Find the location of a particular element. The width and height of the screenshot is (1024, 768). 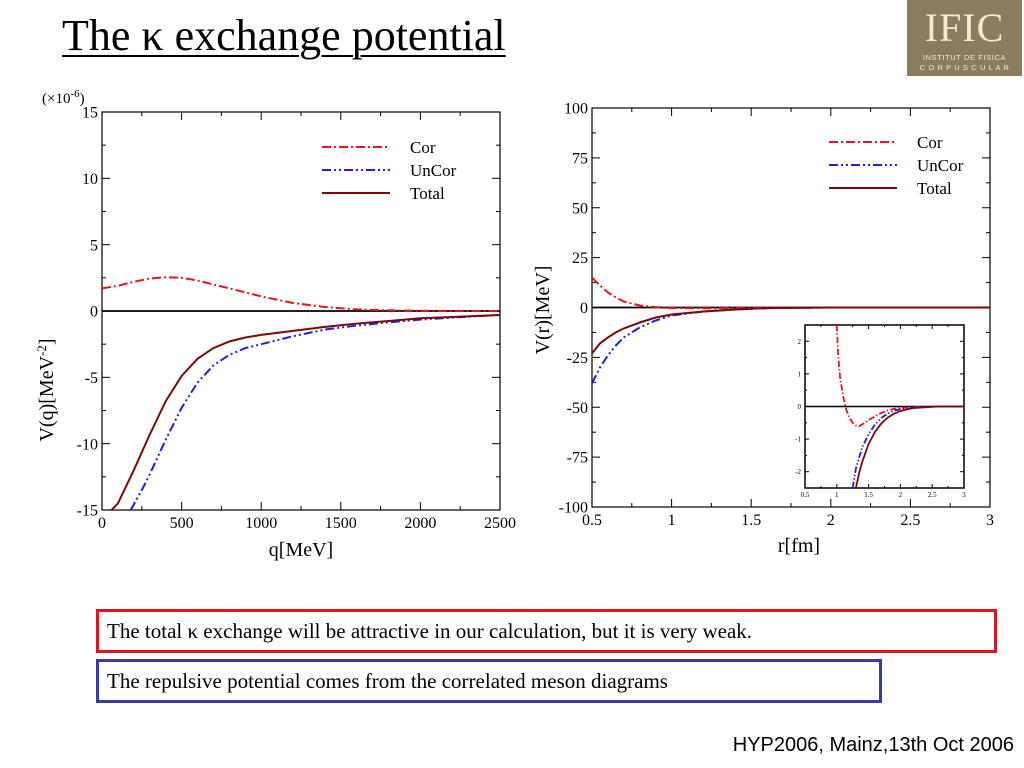

left-x-tick-label: 500 is located at coordinates (182, 523).